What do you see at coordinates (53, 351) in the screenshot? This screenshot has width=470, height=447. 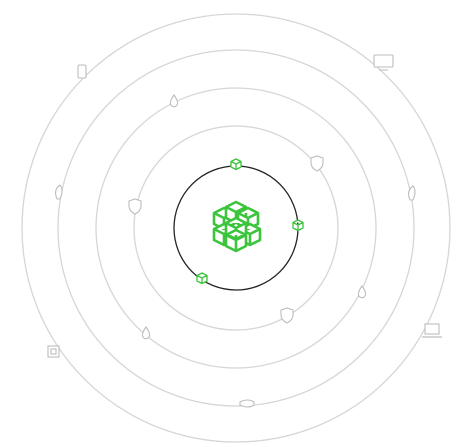 I see `chip-icon` at bounding box center [53, 351].